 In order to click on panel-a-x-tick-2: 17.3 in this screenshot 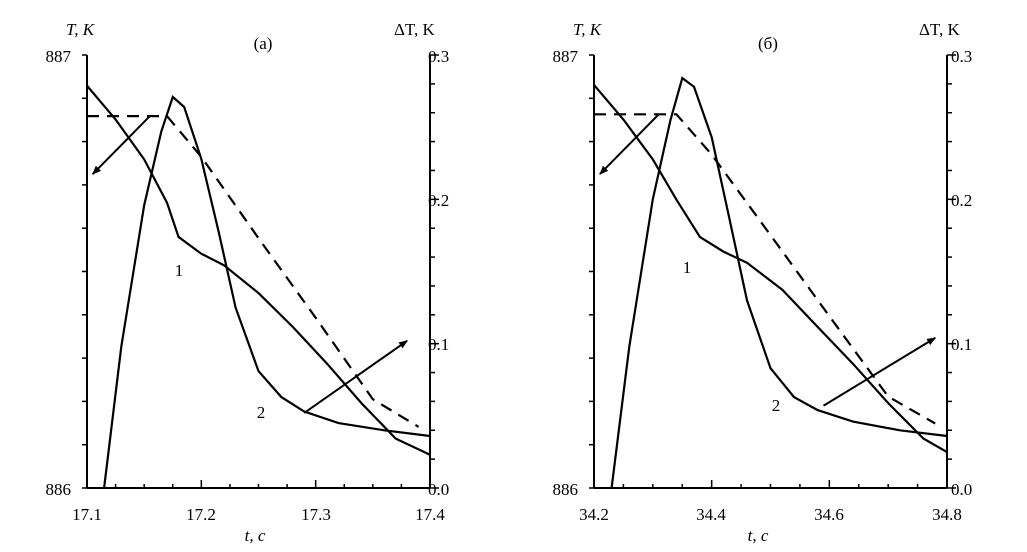, I will do `click(316, 514)`.